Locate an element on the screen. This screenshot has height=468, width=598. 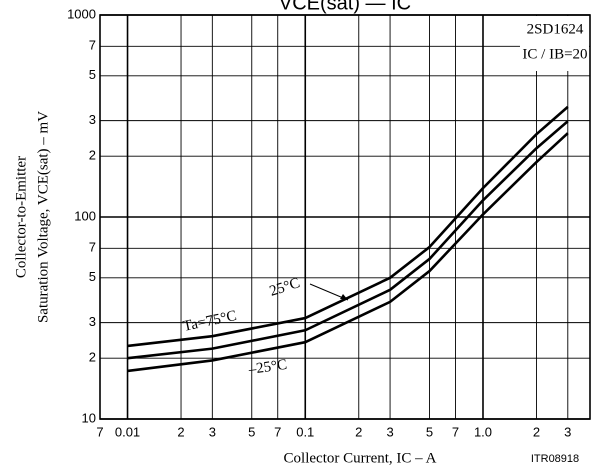
y-tick-label: 10 is located at coordinates (89, 417).